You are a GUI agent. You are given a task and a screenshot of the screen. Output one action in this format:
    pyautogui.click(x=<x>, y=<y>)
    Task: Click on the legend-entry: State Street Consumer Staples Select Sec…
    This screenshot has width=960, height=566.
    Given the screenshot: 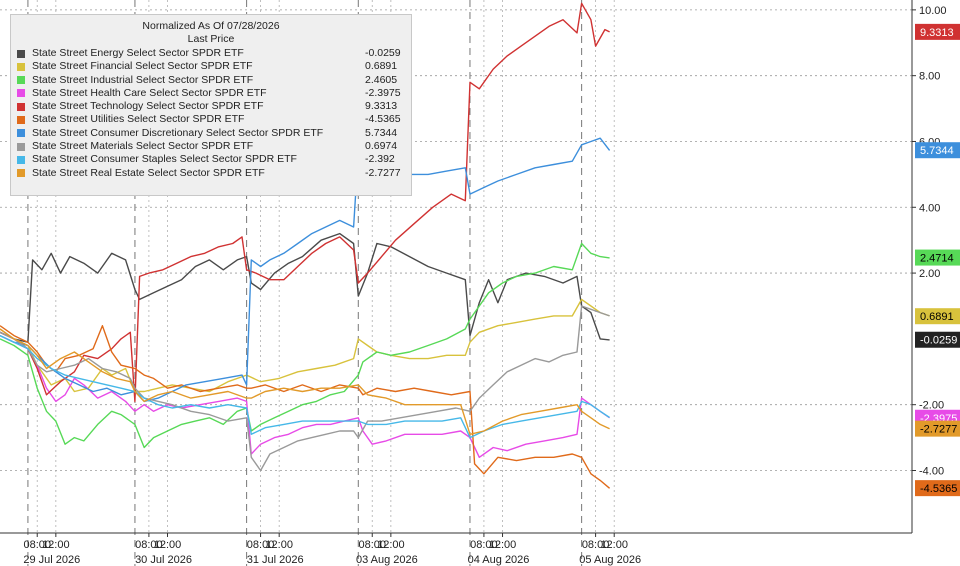 What is the action you would take?
    pyautogui.click(x=211, y=159)
    